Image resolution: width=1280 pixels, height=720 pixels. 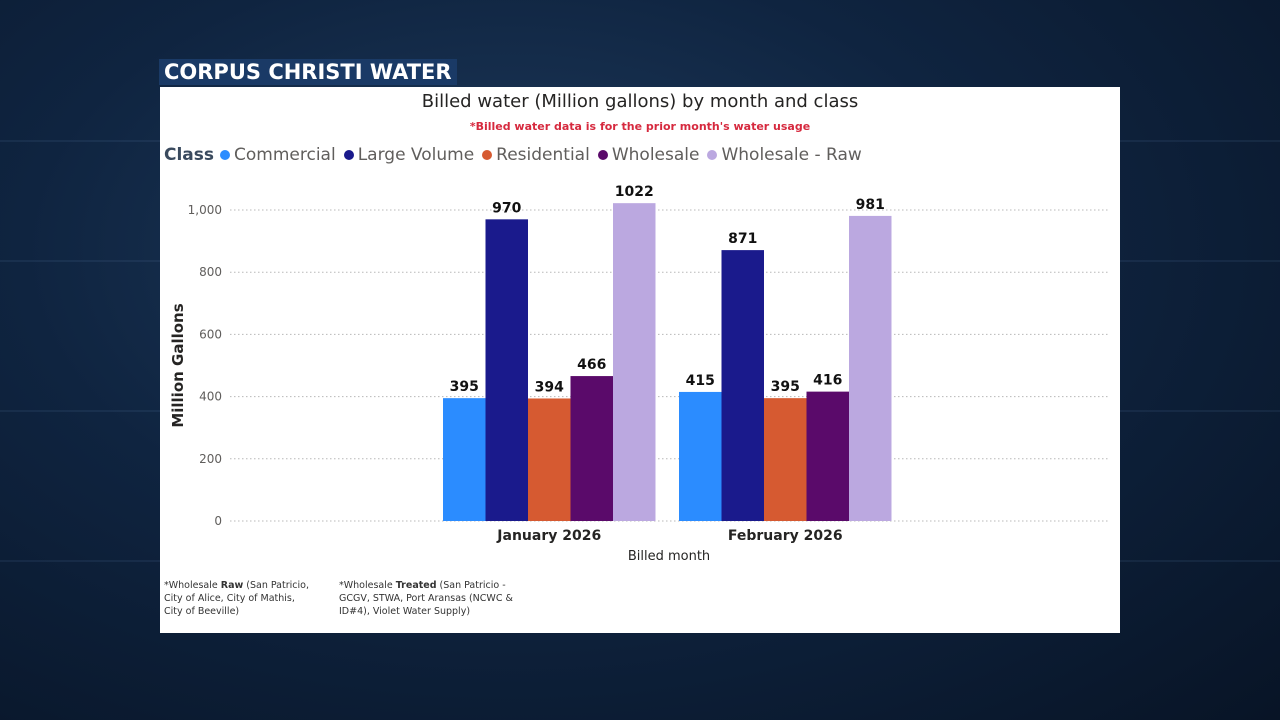 I want to click on data-label: 394, so click(x=549, y=387).